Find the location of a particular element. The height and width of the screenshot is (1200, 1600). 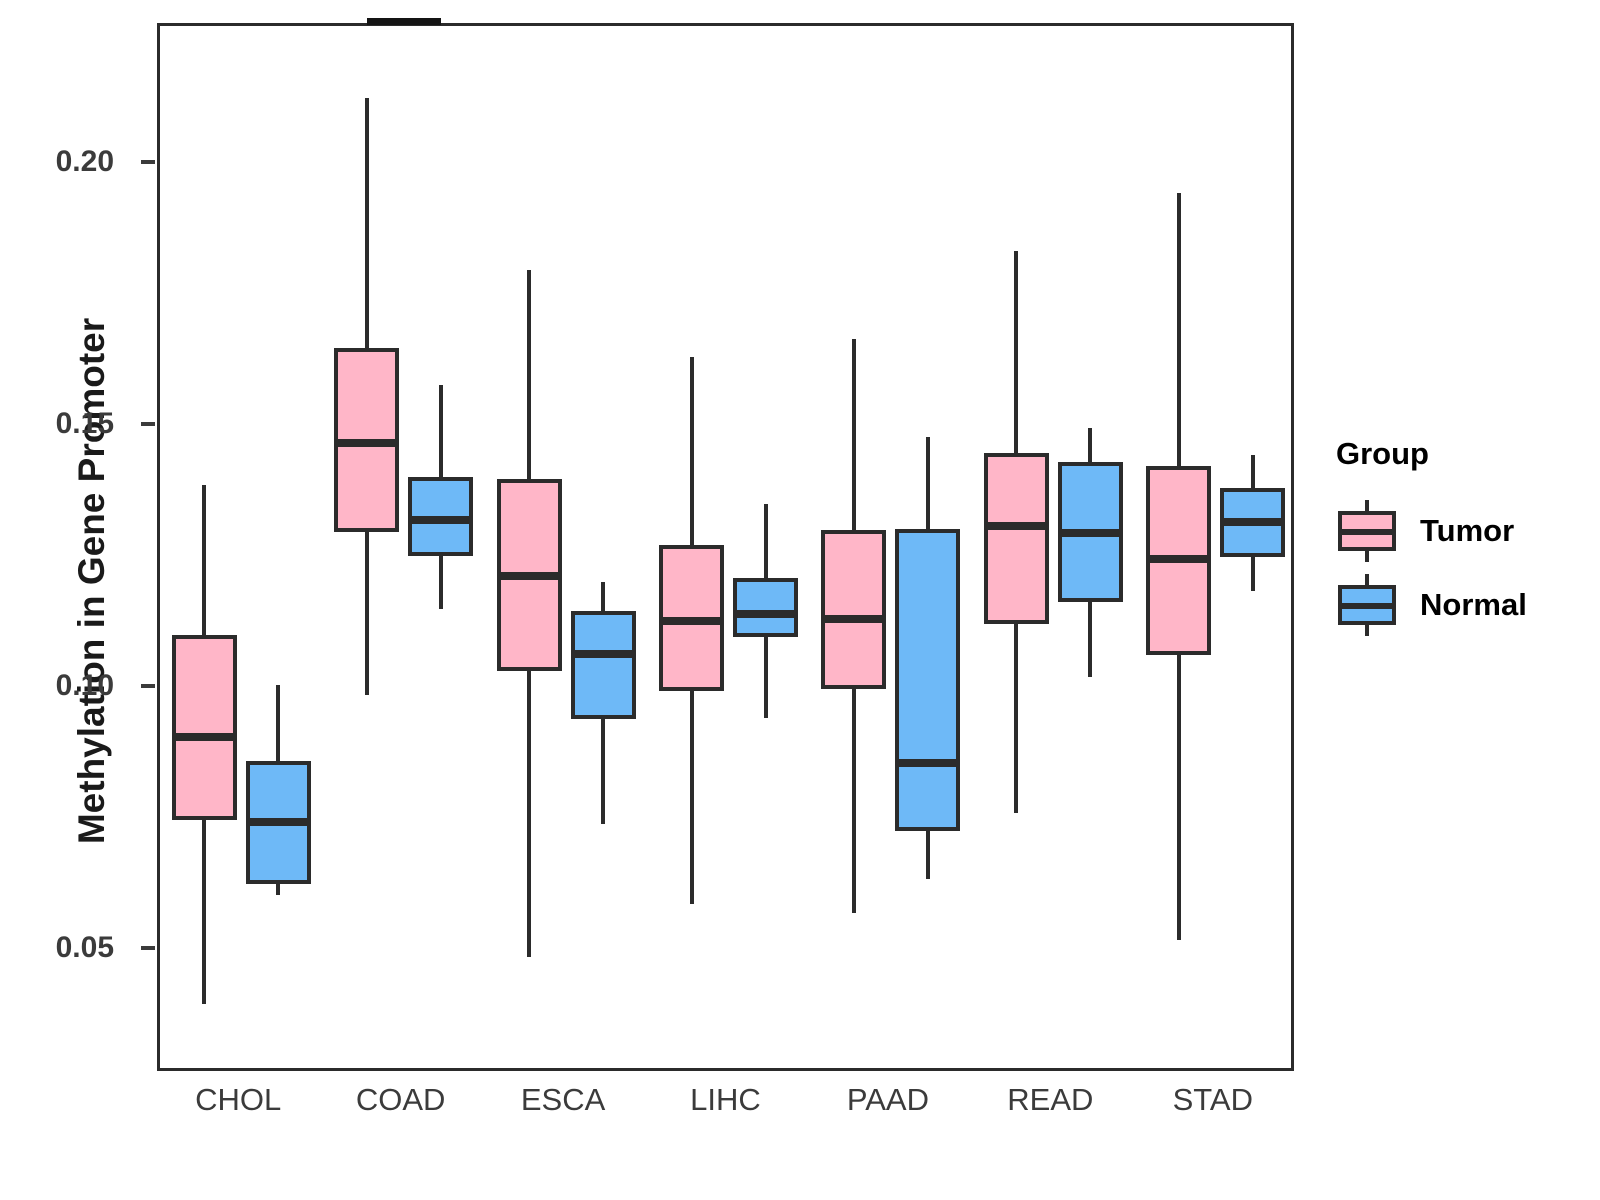

y-axis-tick-labels: 0.05 0.10 0.15 0.20 is located at coordinates (77, 600).